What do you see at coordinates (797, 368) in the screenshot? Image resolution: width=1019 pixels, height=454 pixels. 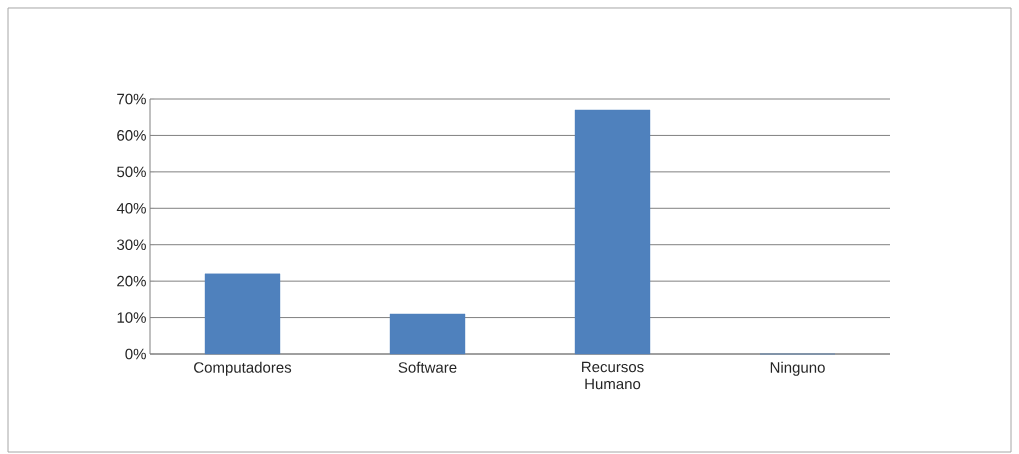 I see `x-tick-label: Ninguno` at bounding box center [797, 368].